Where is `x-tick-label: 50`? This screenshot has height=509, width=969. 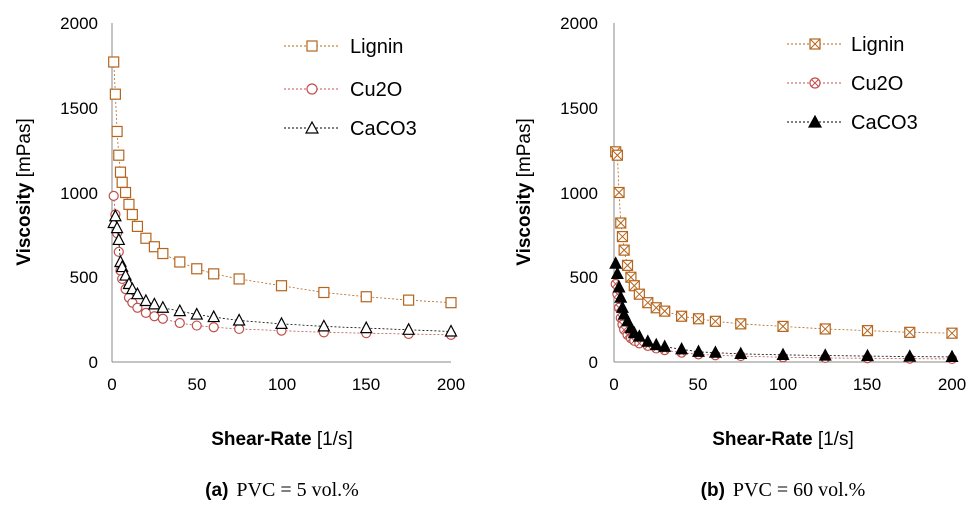 x-tick-label: 50 is located at coordinates (197, 384).